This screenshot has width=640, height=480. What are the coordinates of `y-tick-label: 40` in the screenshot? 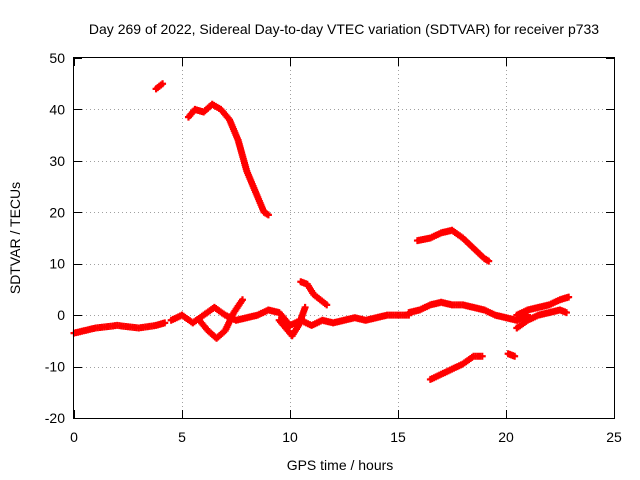 It's located at (57, 109).